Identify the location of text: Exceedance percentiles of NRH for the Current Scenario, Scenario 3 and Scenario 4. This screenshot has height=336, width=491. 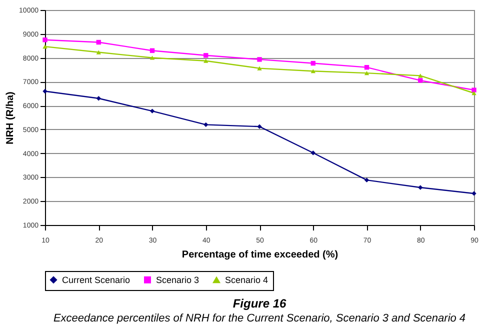
(259, 318).